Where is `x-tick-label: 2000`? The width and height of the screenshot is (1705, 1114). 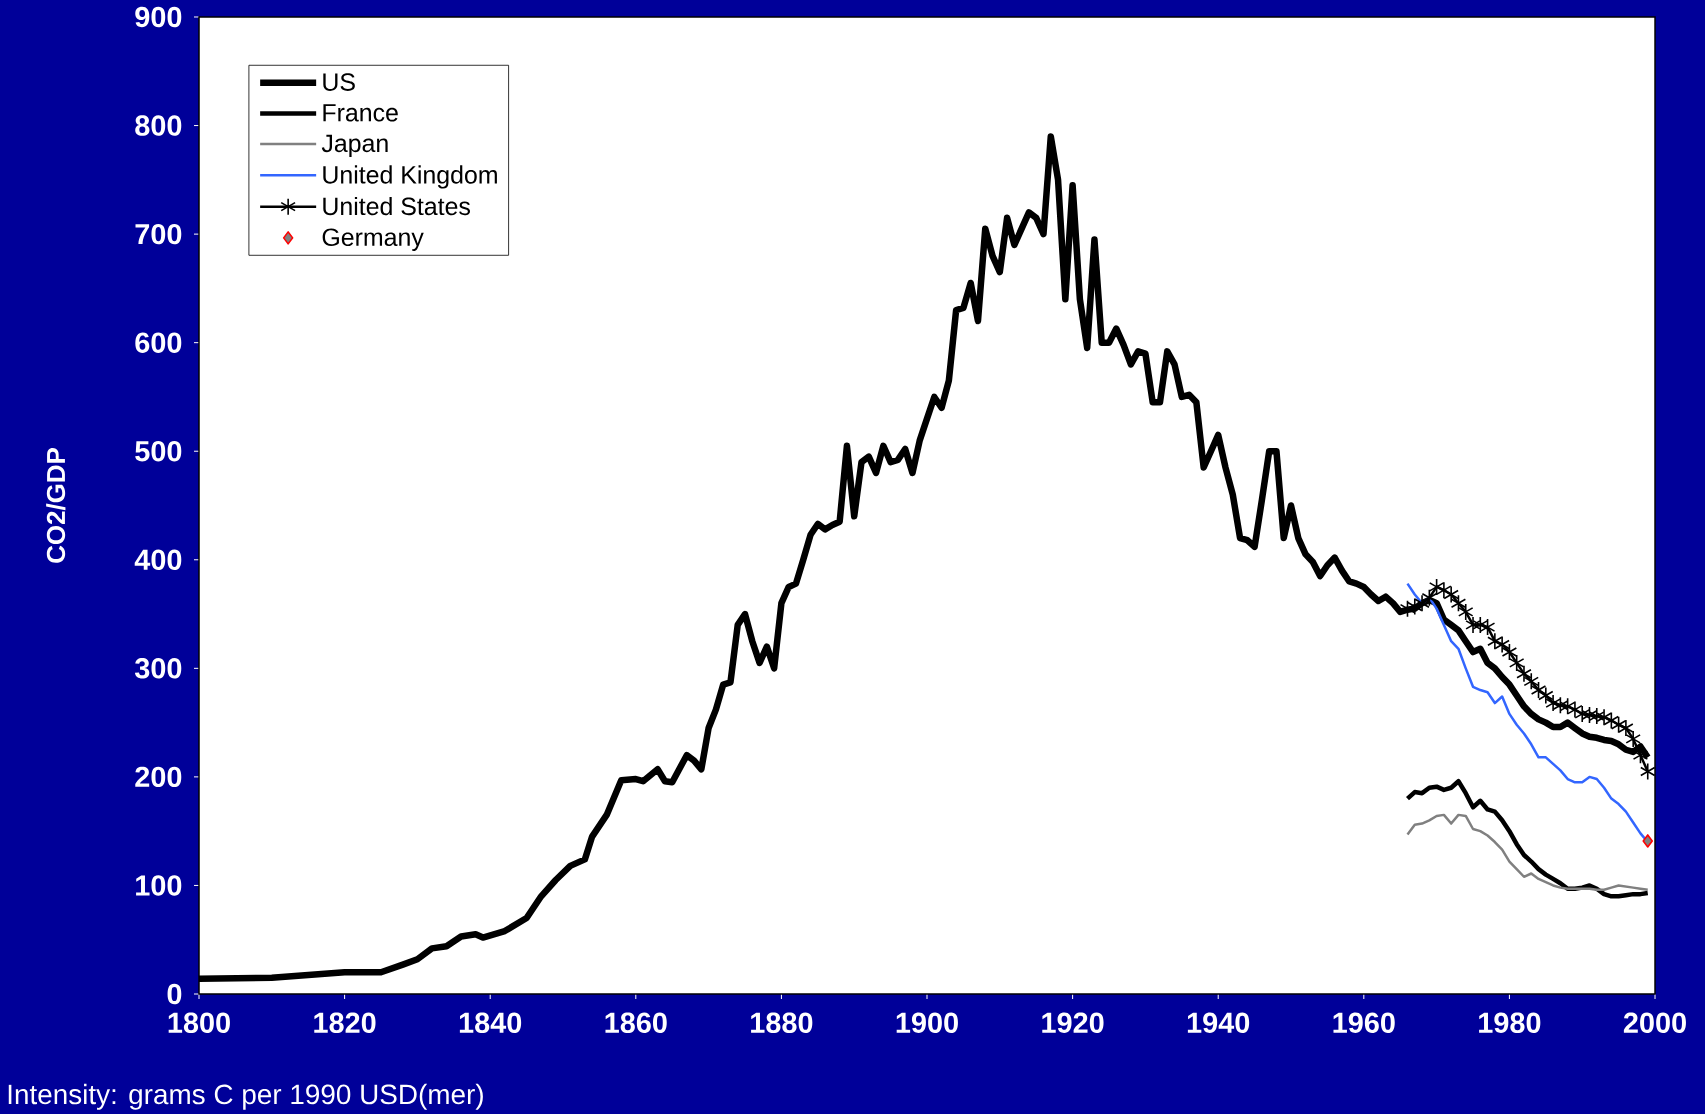 x-tick-label: 2000 is located at coordinates (1654, 1022).